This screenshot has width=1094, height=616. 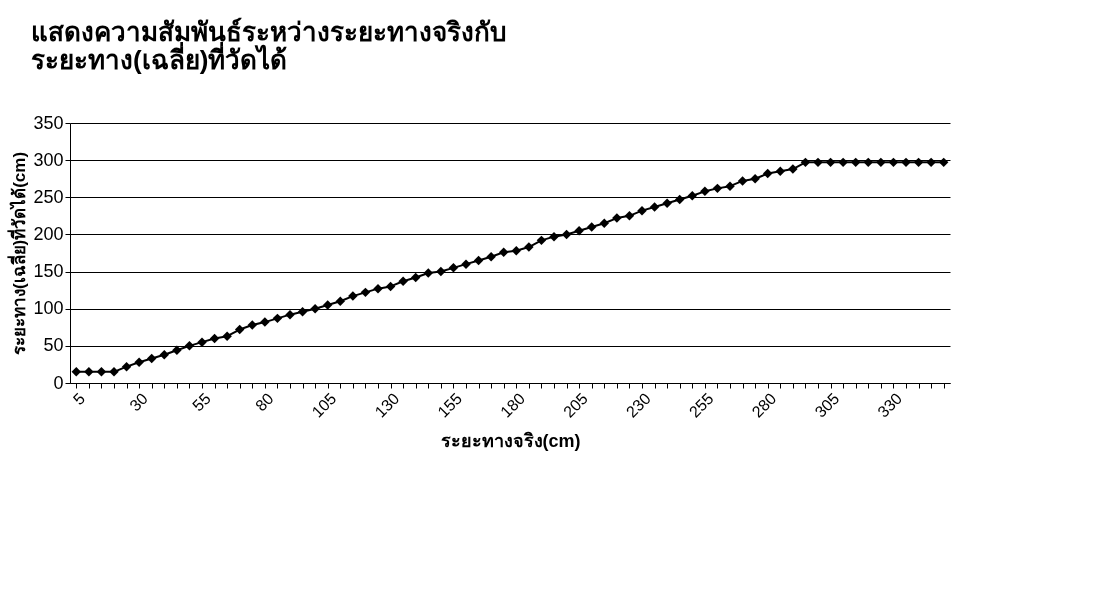 I want to click on y-tick-label: 250, so click(x=48, y=196).